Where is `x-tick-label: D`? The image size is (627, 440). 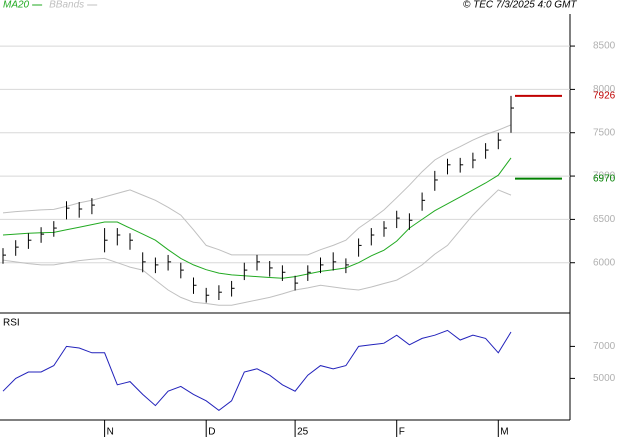 x-tick-label: D is located at coordinates (211, 432).